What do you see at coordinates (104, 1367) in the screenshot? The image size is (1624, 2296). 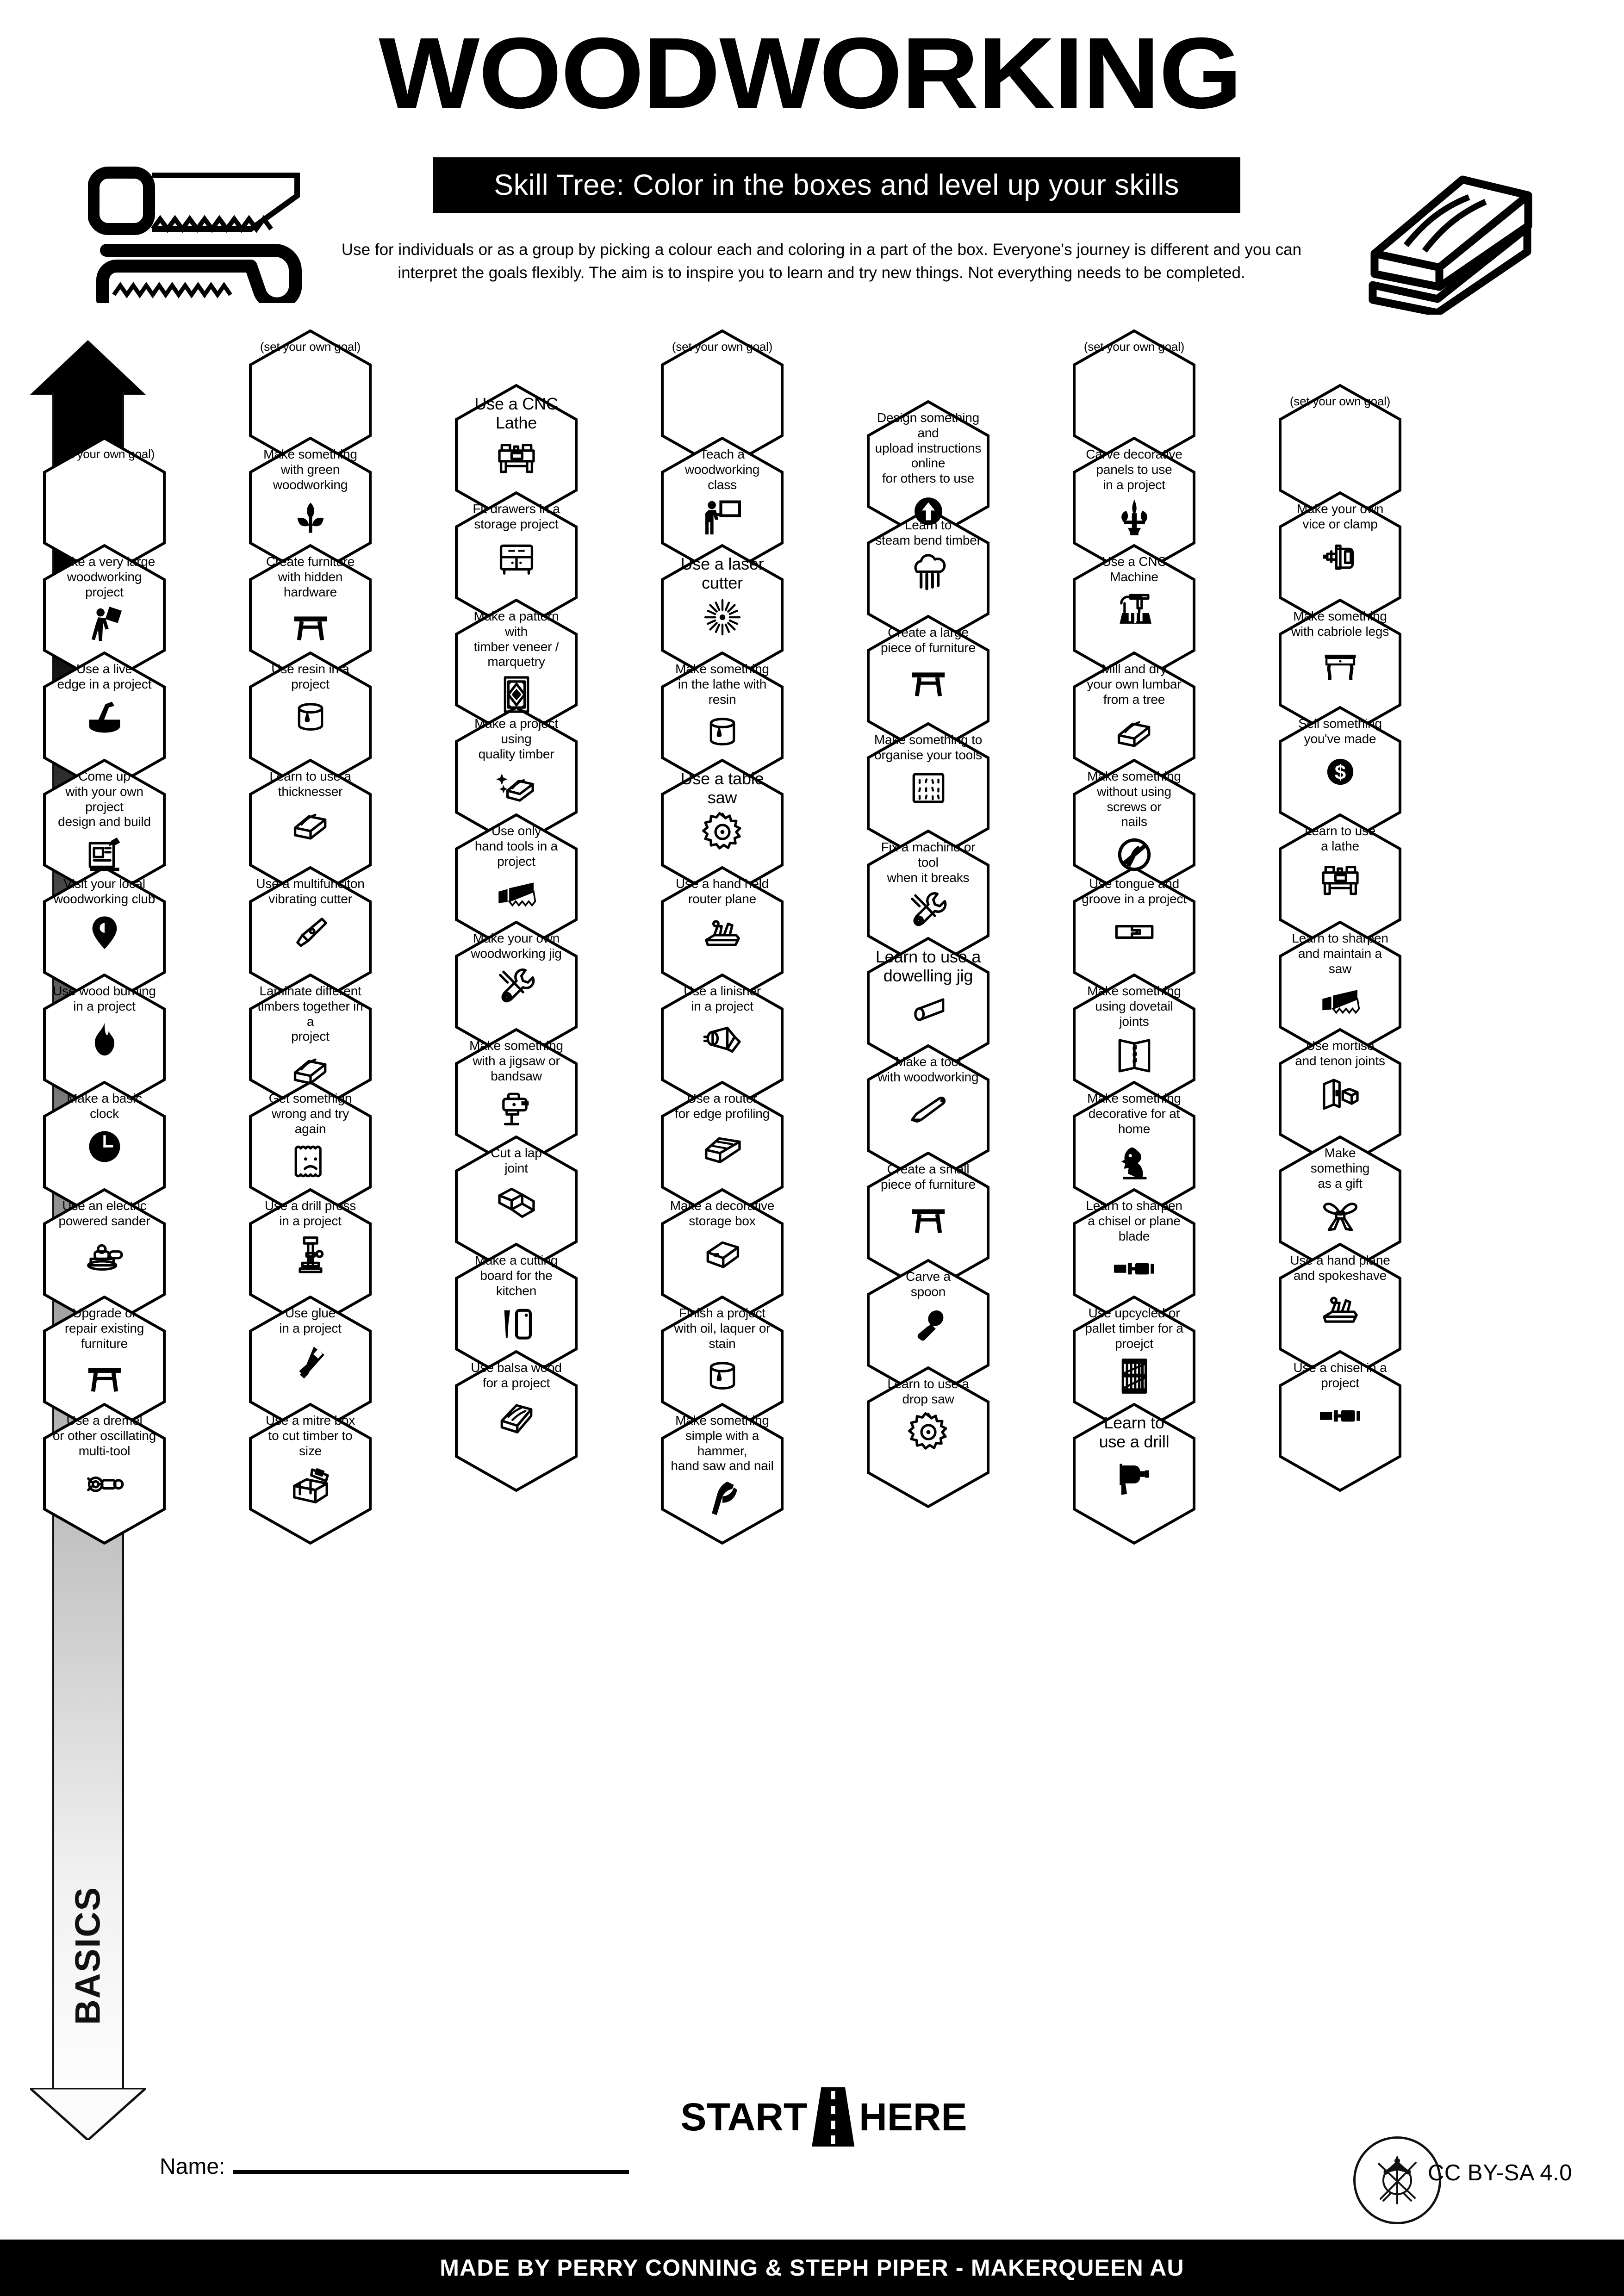 I see `skill-hex: Upgrade or repair existing furniture` at bounding box center [104, 1367].